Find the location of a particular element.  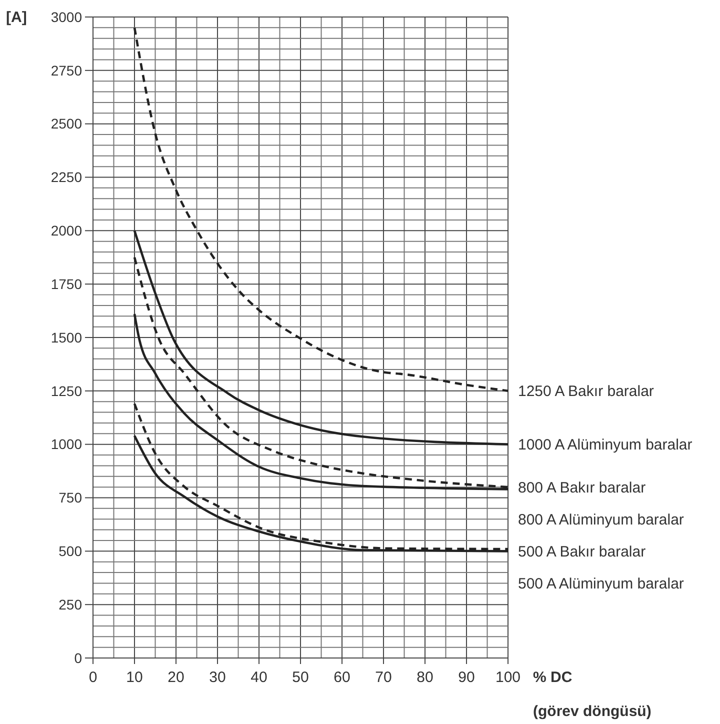

y-tick-label: 2250 is located at coordinates (66, 177).